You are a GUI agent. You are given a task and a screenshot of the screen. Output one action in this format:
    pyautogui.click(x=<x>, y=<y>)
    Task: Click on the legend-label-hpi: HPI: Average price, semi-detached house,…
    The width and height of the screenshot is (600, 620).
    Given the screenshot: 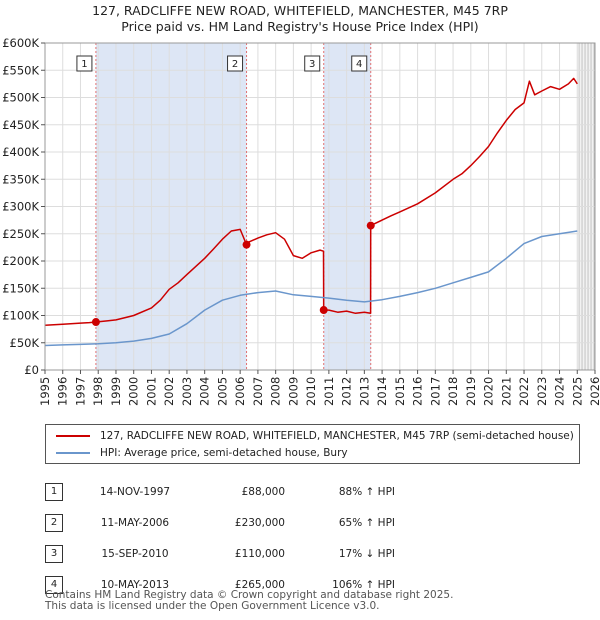 What is the action you would take?
    pyautogui.click(x=224, y=453)
    